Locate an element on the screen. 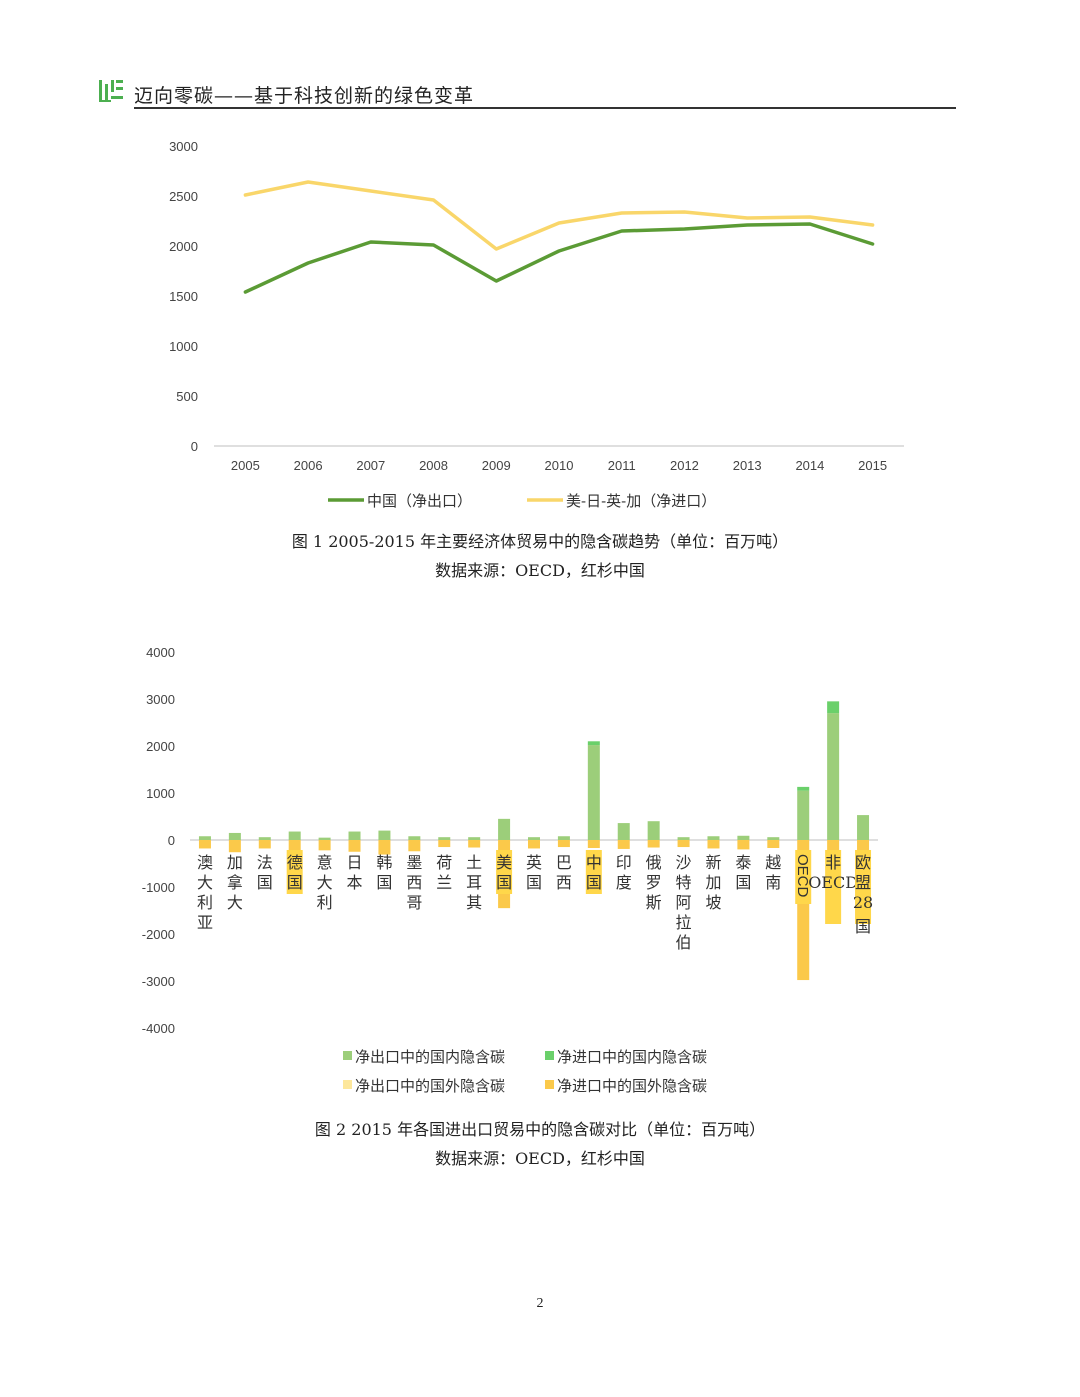 The image size is (1080, 1397). y-tick-label: 1500 is located at coordinates (183, 296).